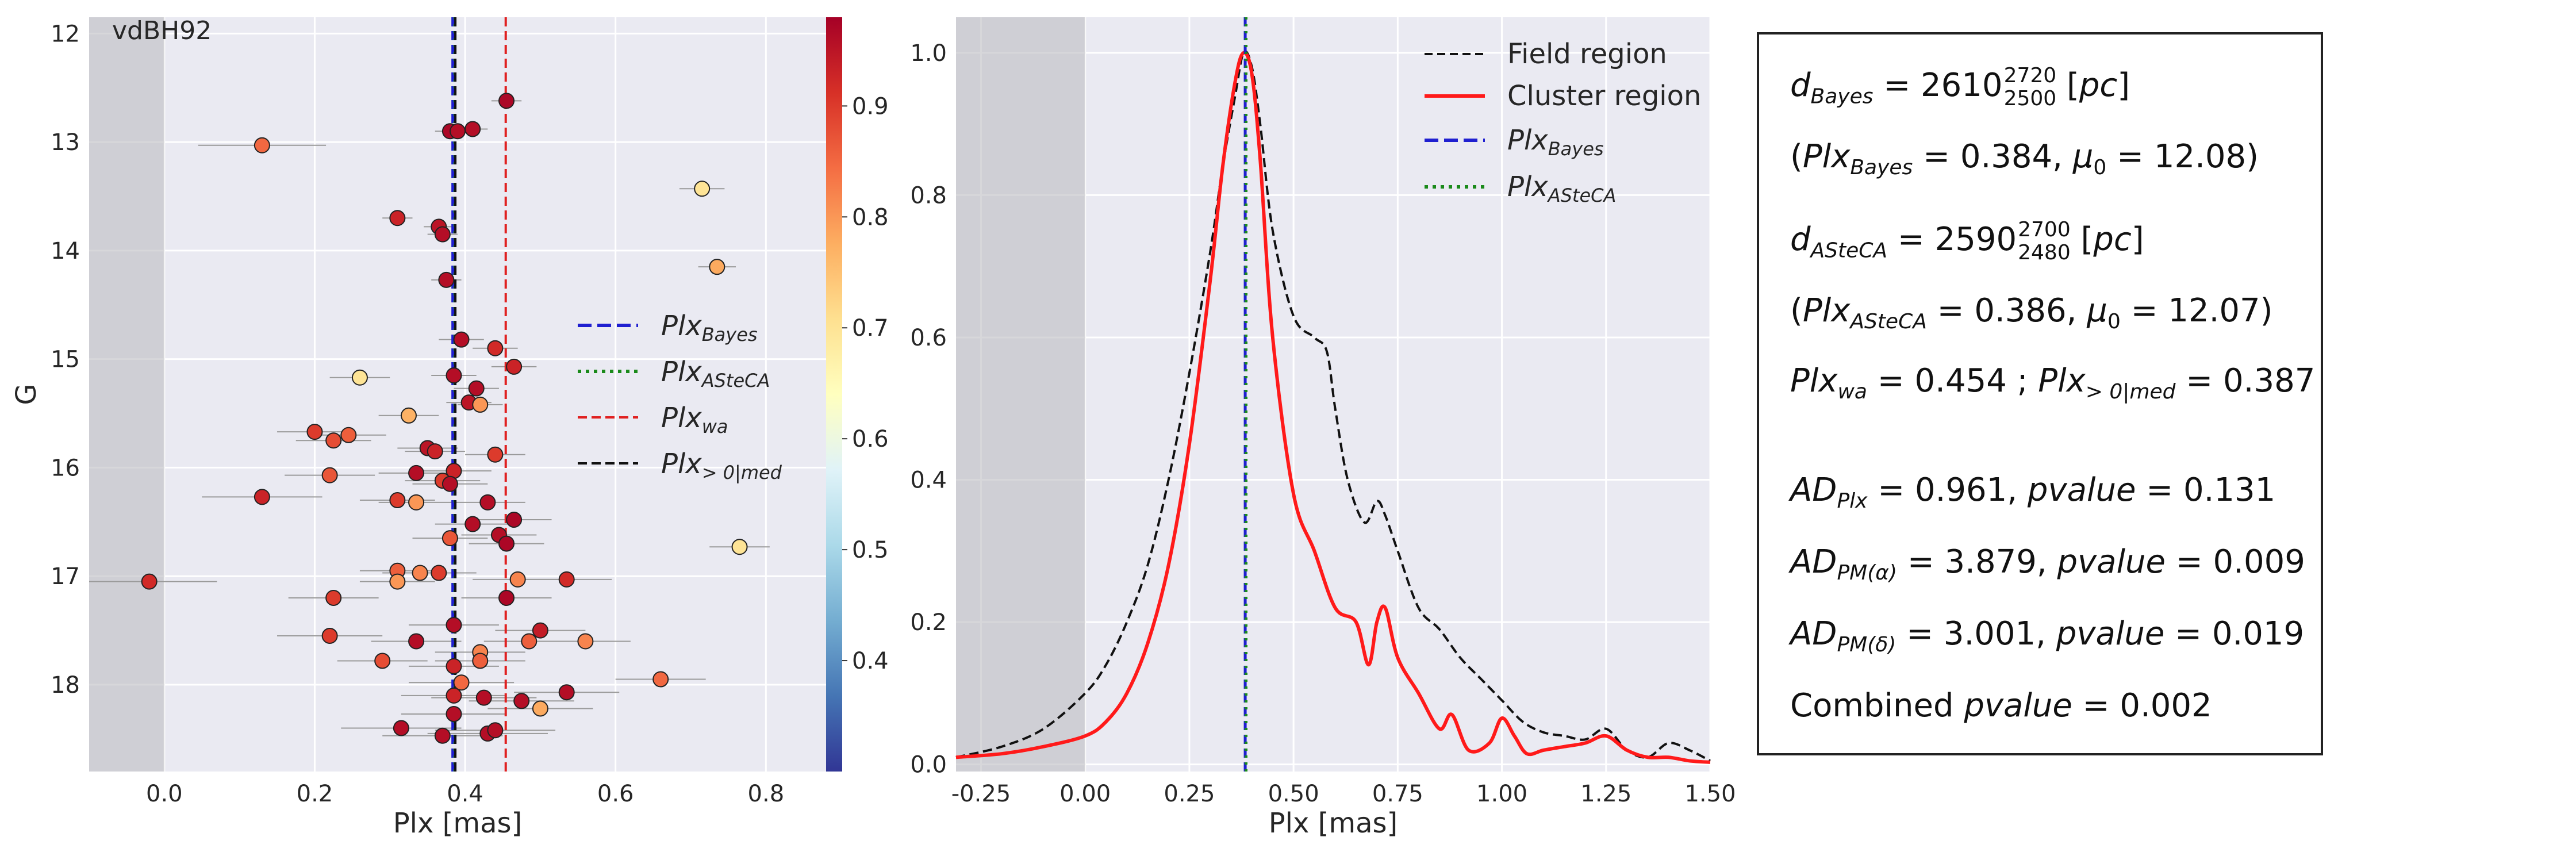  I want to click on scatter-y-ticks: 12 13 14 15 16 17 18, so click(65, 360).